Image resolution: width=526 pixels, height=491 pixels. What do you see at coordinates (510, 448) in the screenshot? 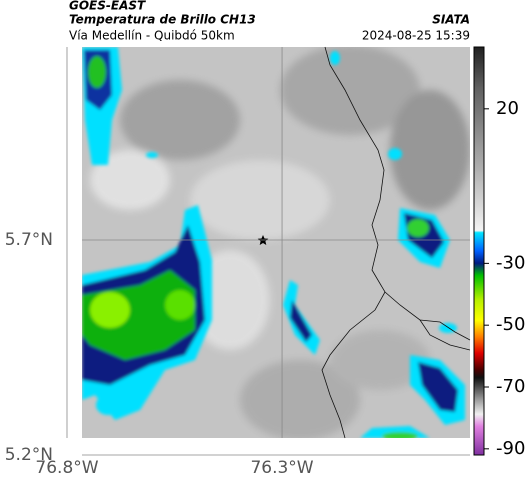
I see `colorbar-tick-label: -90` at bounding box center [510, 448].